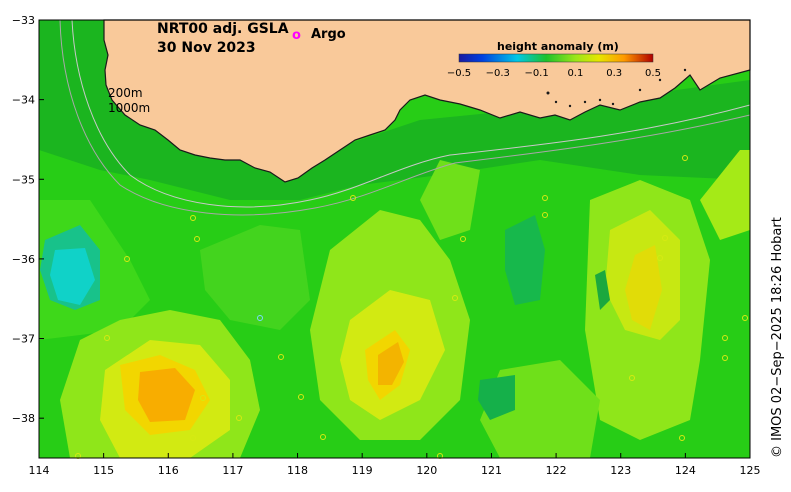 This screenshot has width=791, height=492. Describe the element at coordinates (459, 73) in the screenshot. I see `colorbar-tick-label: −0.5` at that location.